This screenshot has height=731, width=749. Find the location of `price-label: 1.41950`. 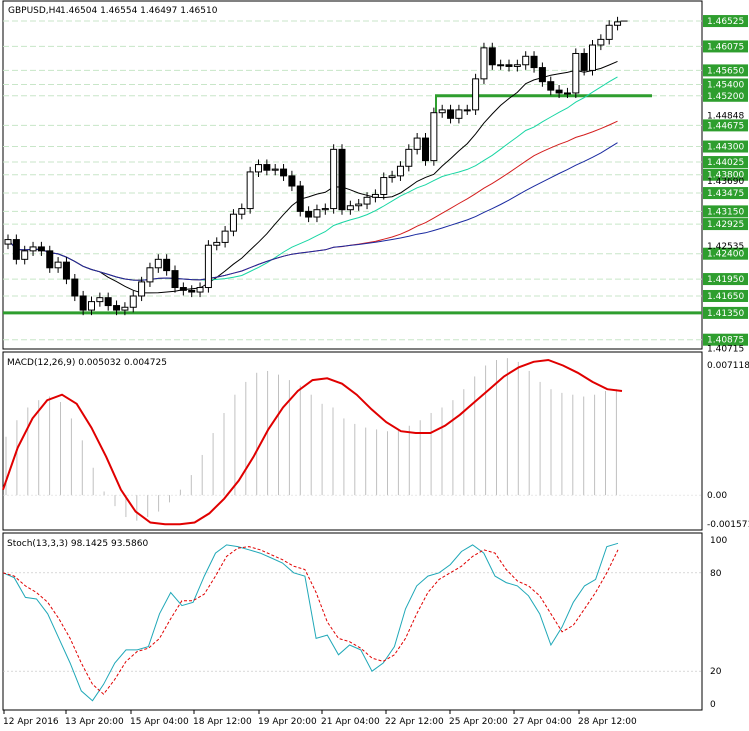

price-label: 1.41950 is located at coordinates (725, 280).